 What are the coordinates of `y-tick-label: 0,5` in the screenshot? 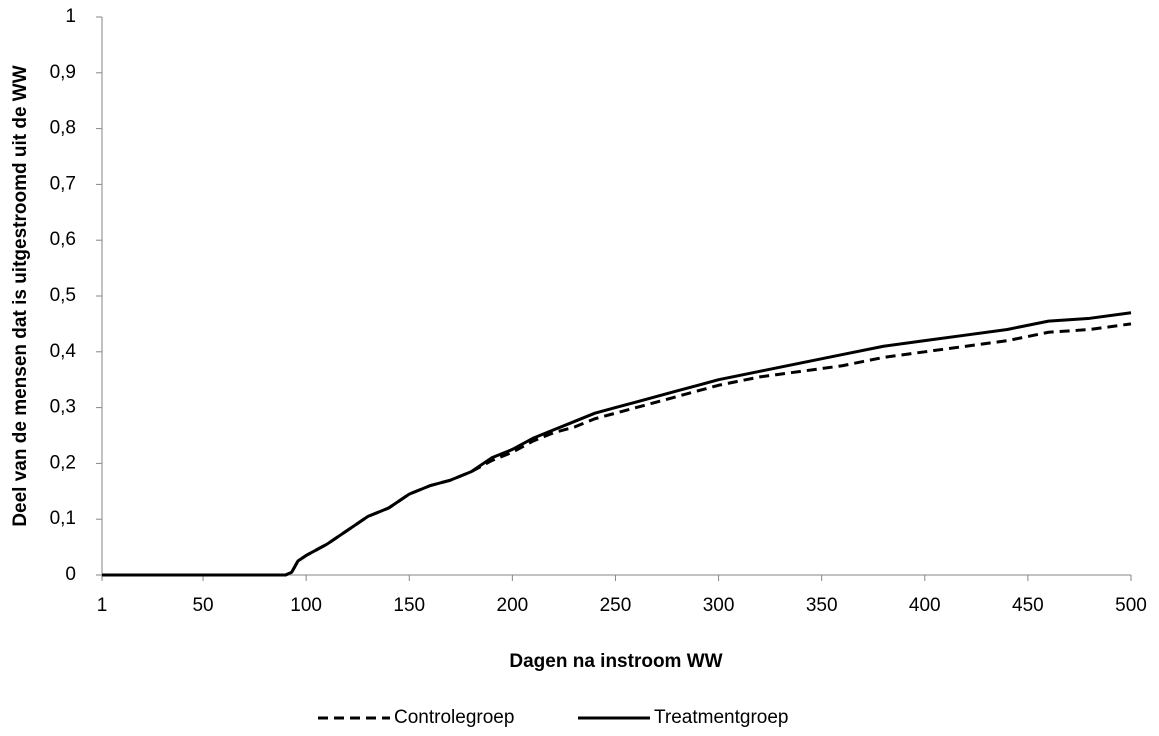 It's located at (63, 295).